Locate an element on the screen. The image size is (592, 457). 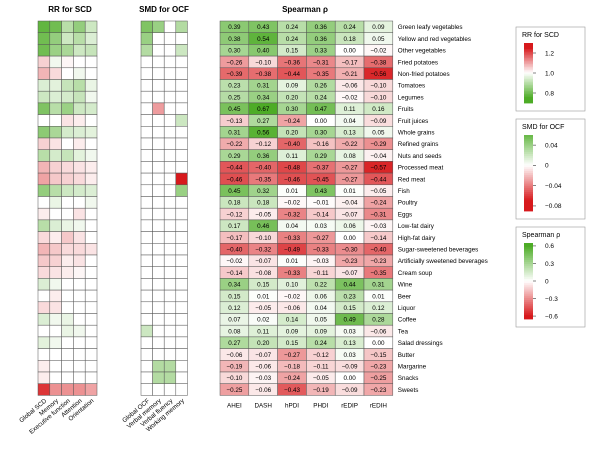
cell-value-label: 0.01 is located at coordinates (378, 296).